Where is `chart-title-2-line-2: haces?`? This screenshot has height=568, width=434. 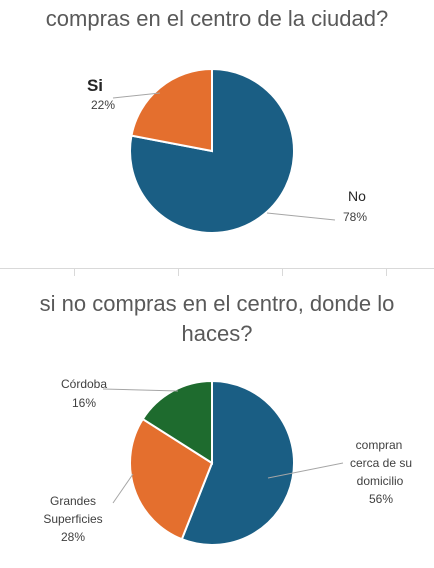 chart-title-2-line-2: haces? is located at coordinates (217, 333).